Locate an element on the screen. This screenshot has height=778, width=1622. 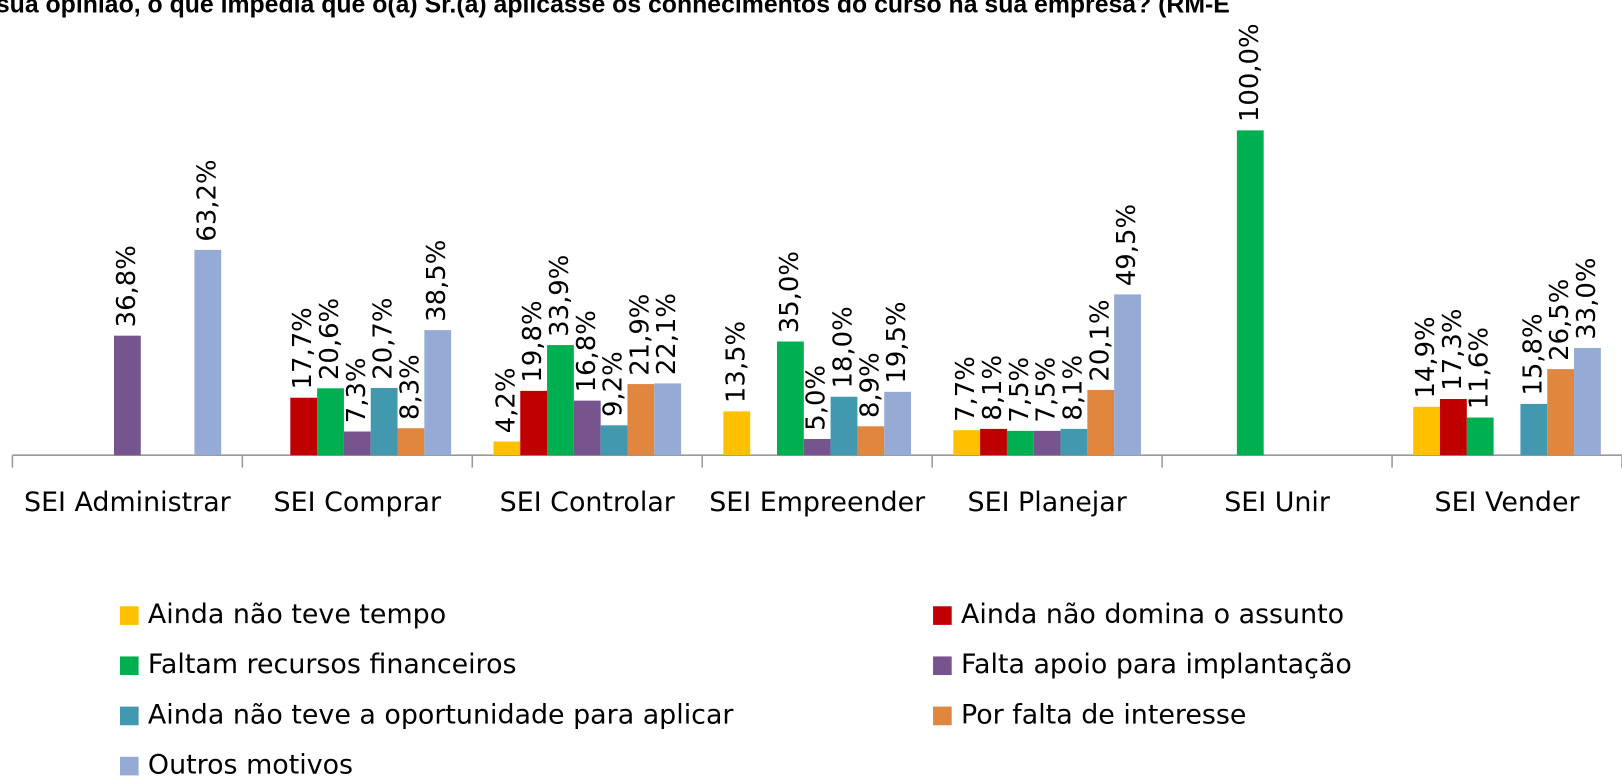
value-label: 20,7% is located at coordinates (384, 339).